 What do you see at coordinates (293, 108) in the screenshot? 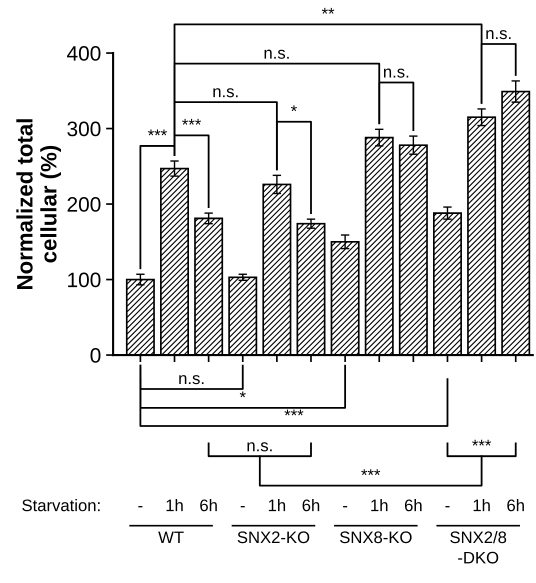
I see `annotation: *` at bounding box center [293, 108].